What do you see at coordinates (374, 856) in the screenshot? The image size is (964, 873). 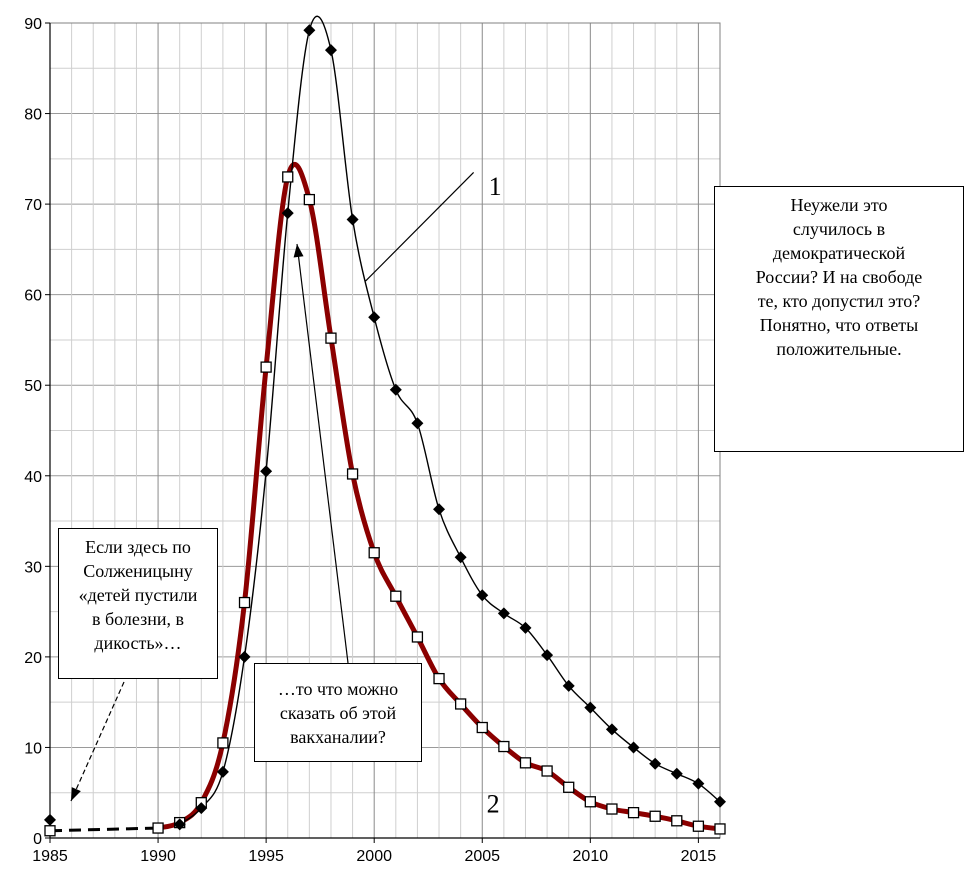 I see `x-tick-label: 2000` at bounding box center [374, 856].